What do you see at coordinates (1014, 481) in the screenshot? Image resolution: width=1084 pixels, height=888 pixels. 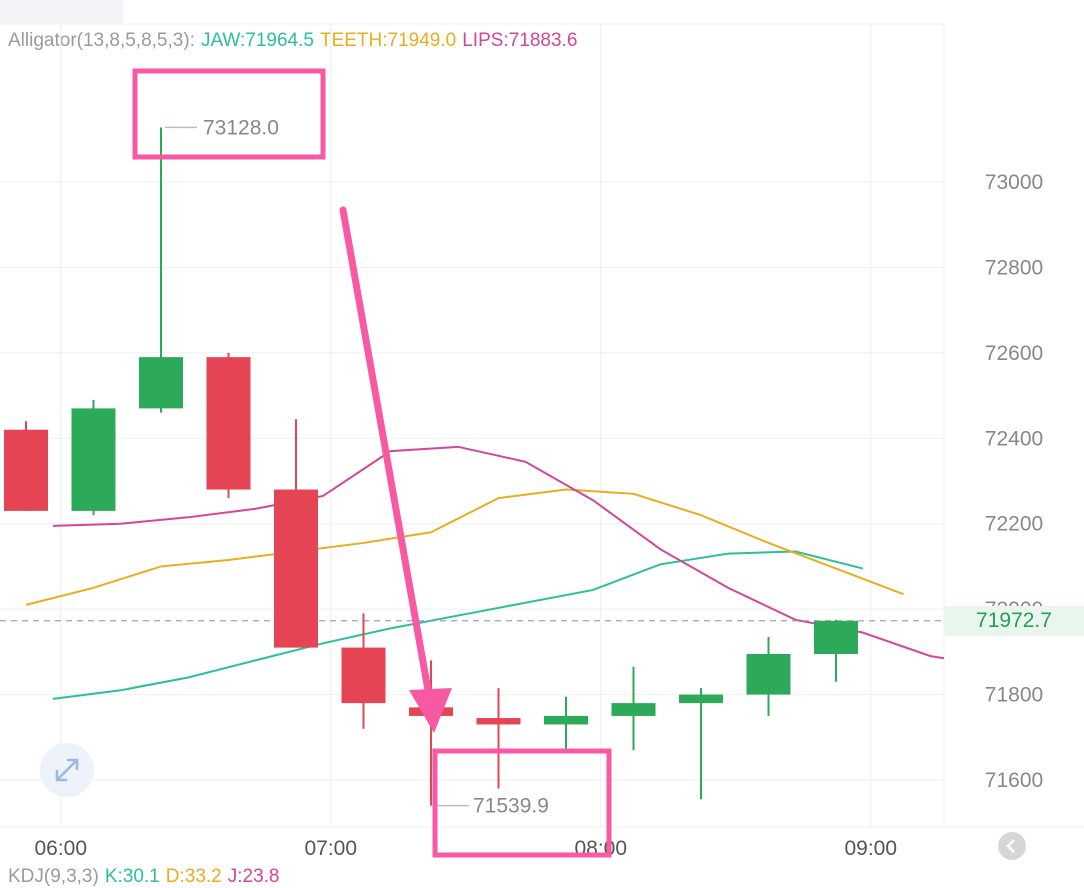 I see `price-axis: 7160071800720007220072400726007280073000` at bounding box center [1014, 481].